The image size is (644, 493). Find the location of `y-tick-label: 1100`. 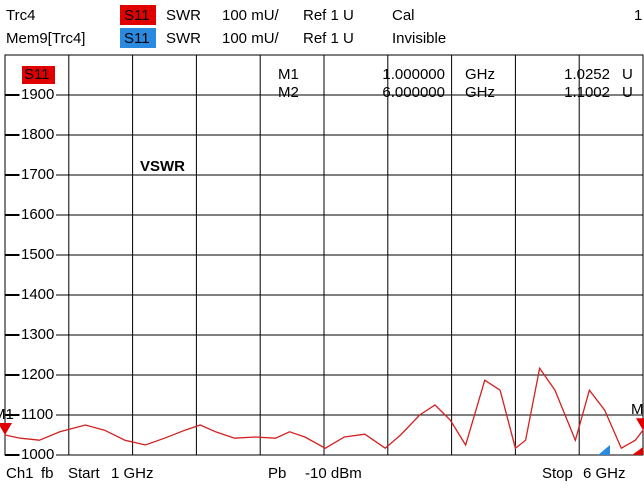

y-tick-label: 1100 is located at coordinates (37, 414).